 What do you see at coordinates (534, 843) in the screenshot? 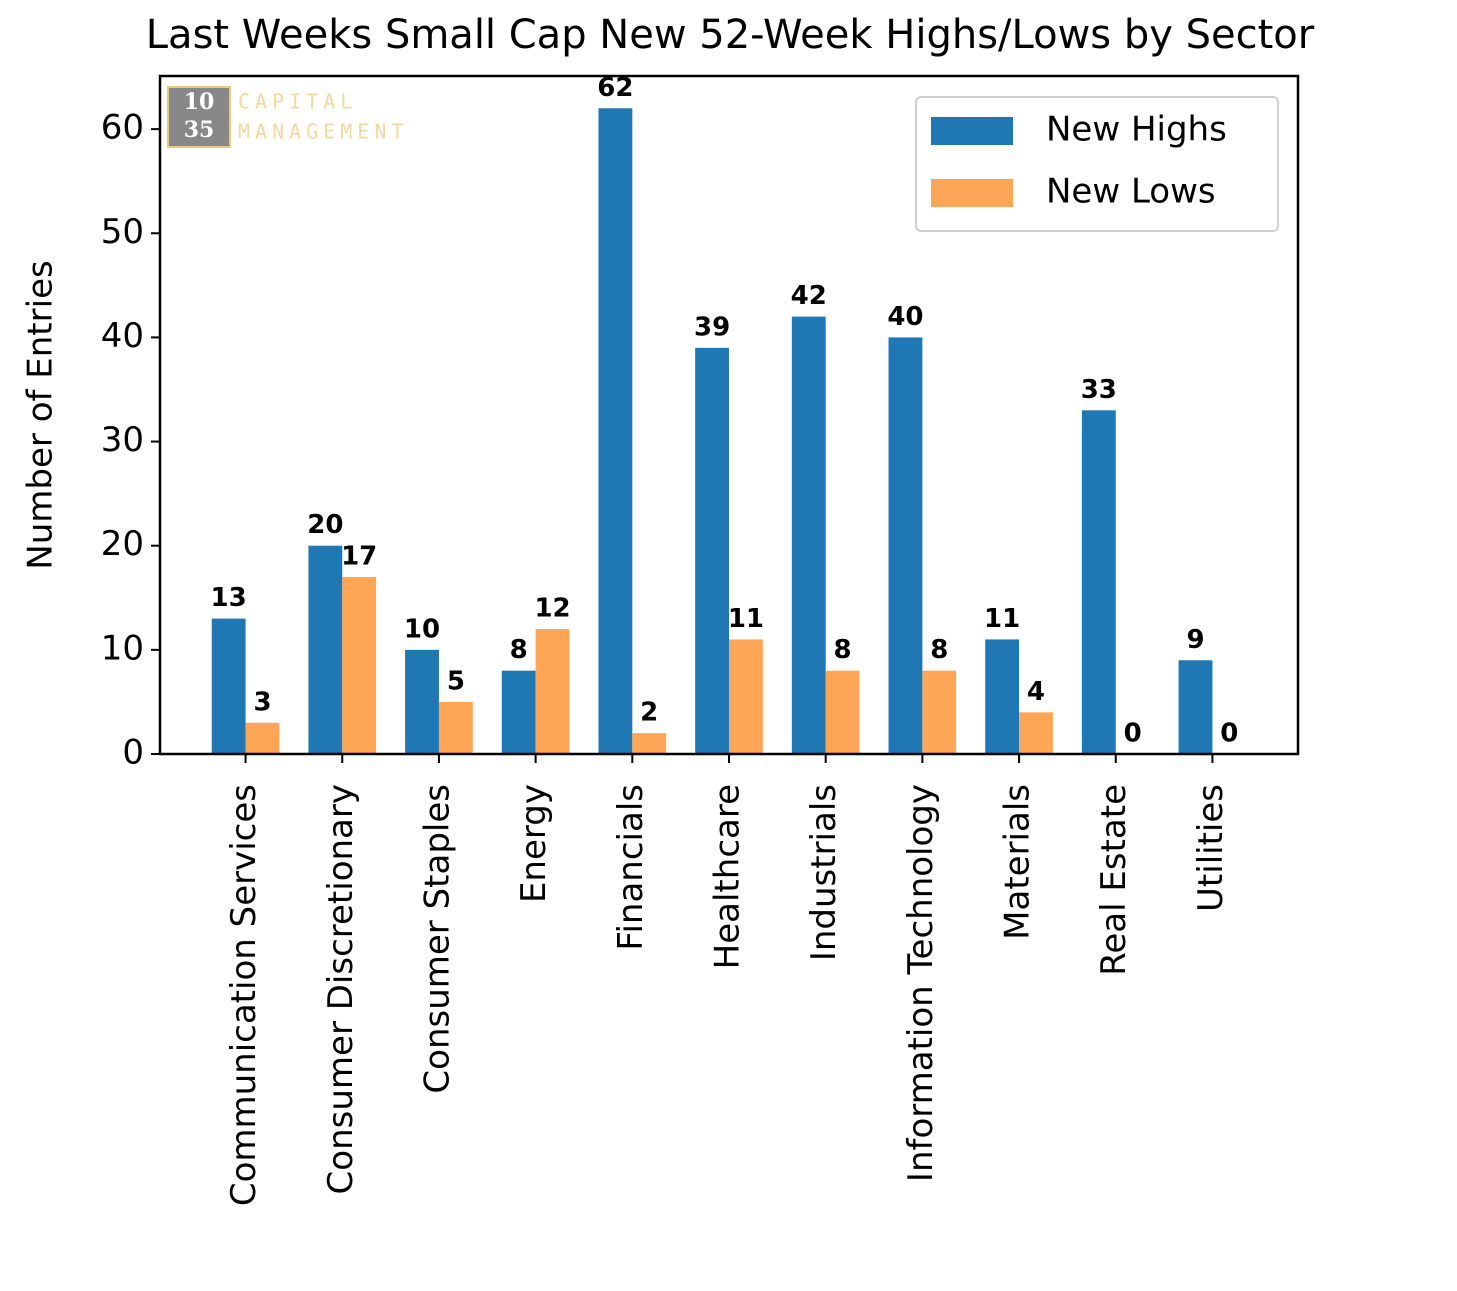
I see `x-tick-label: Energy` at bounding box center [534, 843].